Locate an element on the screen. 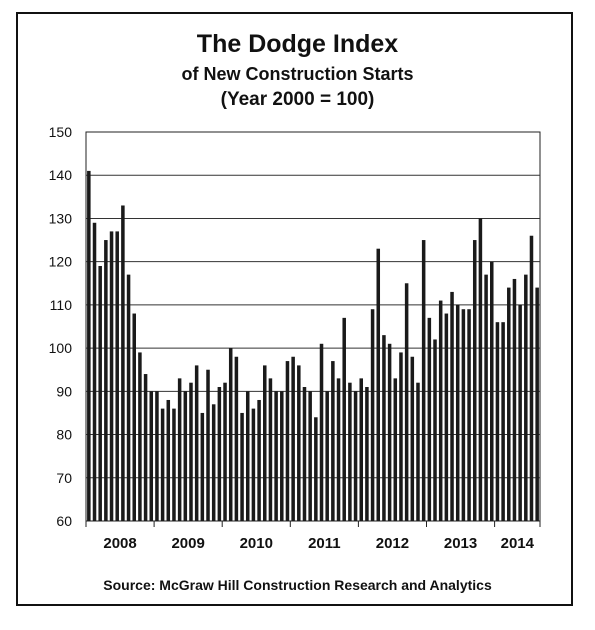  y-tick-label: 90 is located at coordinates (64, 391).